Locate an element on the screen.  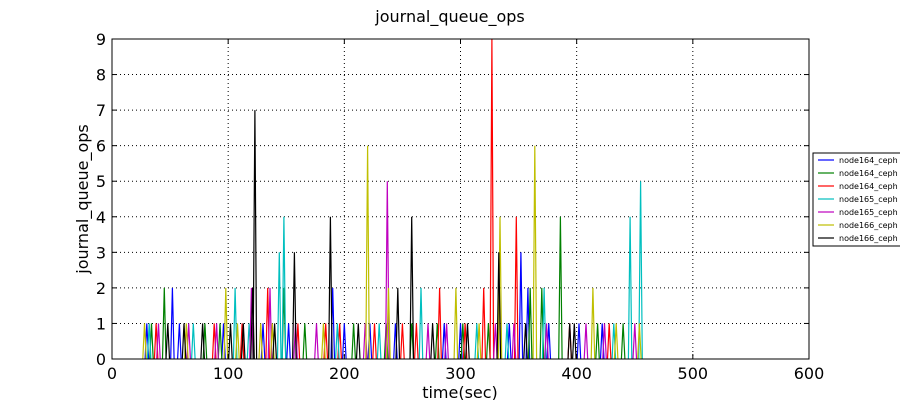
y-tick-label: 9 is located at coordinates (101, 39).